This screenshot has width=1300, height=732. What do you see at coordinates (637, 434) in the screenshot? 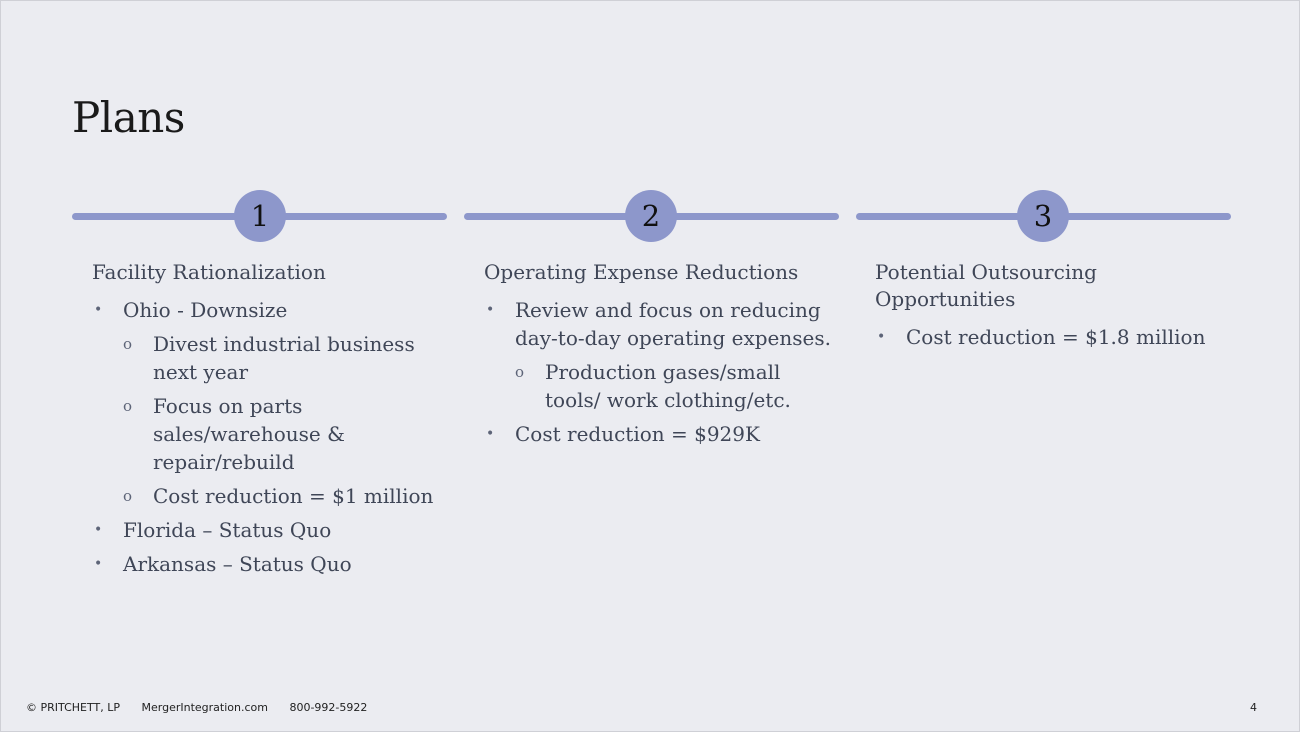
I see `list-item-text: Cost reduction = $929K` at bounding box center [637, 434].